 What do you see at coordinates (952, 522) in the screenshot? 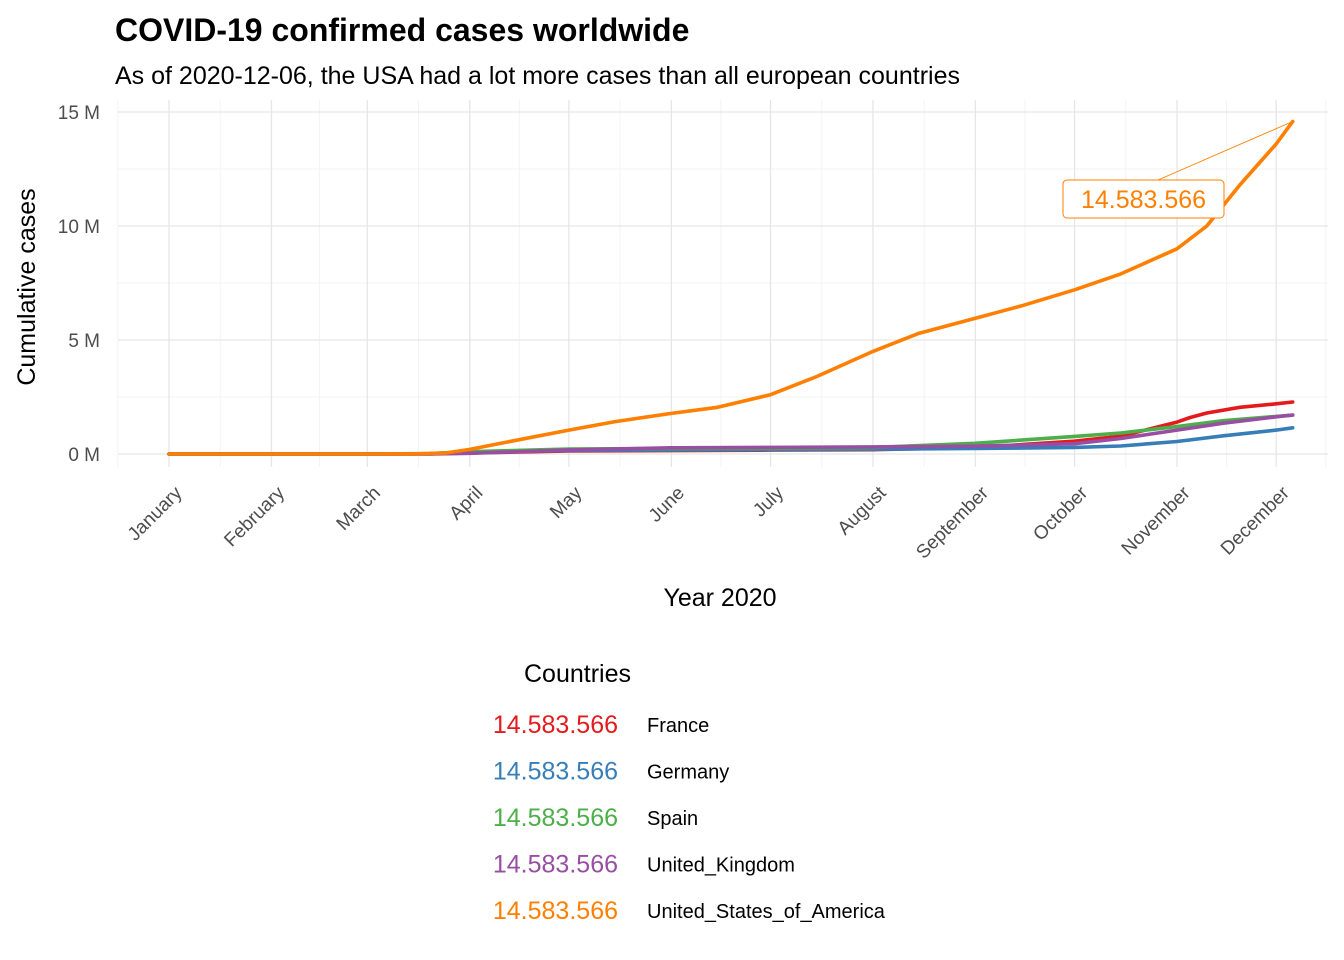
I see `x-tick-label: September` at bounding box center [952, 522].